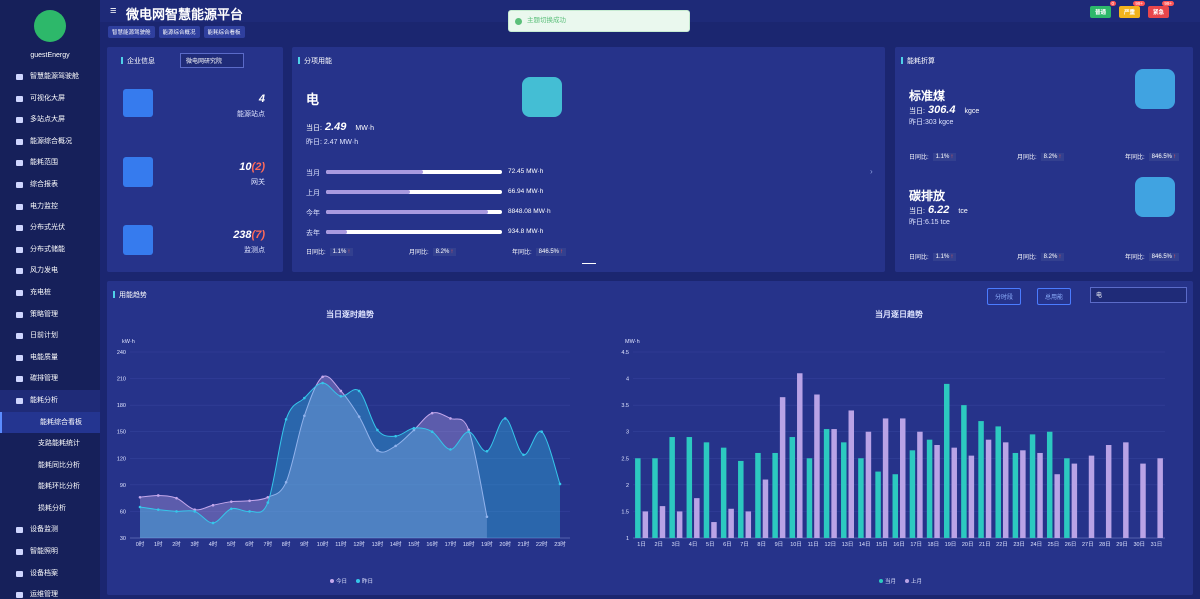 The height and width of the screenshot is (599, 1200). I want to click on tab: 智慧能源驾驶舱, so click(131, 32).